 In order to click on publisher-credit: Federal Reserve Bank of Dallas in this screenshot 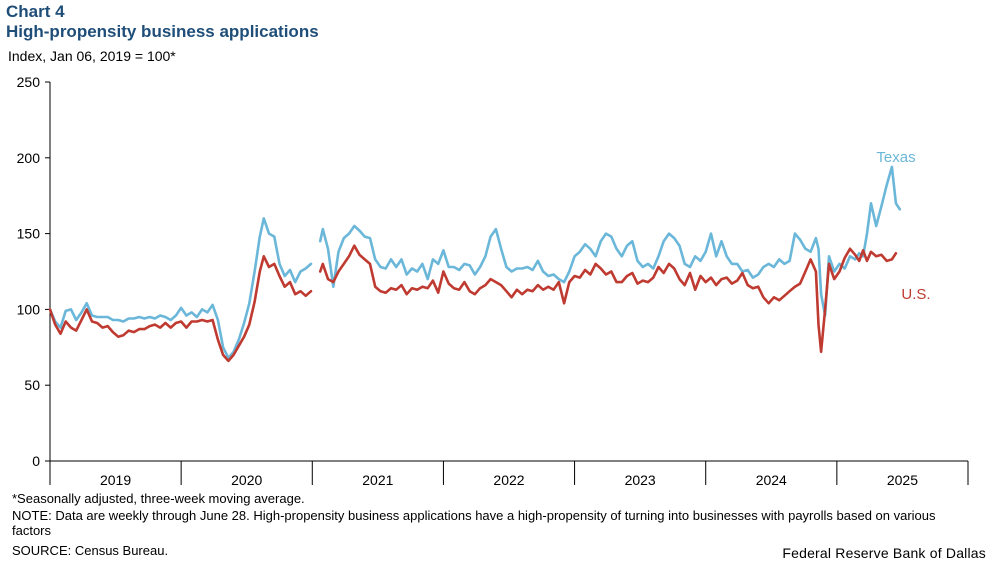, I will do `click(884, 553)`.